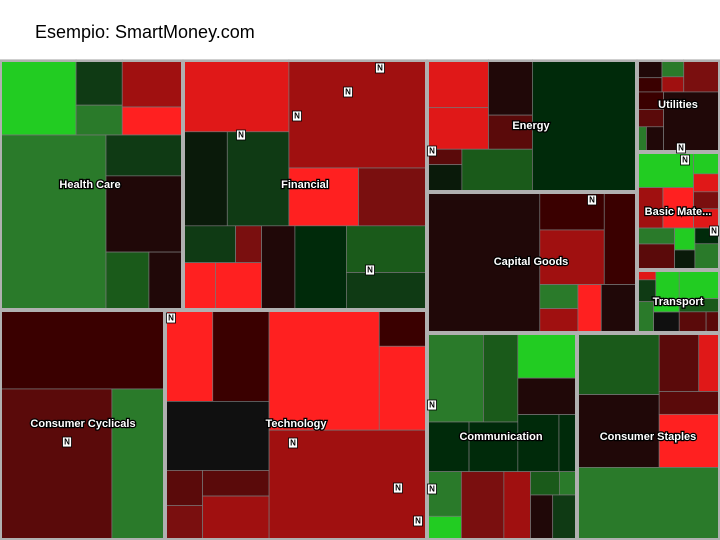  Describe the element at coordinates (297, 424) in the screenshot. I see `sector-label: Technology` at that location.